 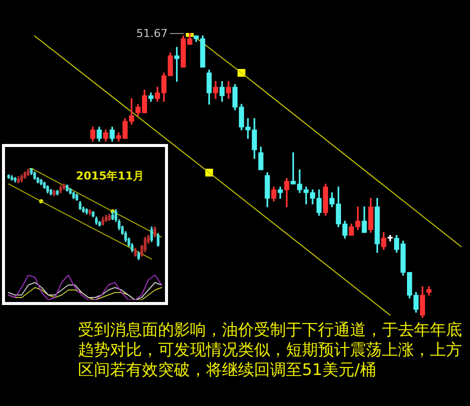 I want to click on chart-title: 2015年11月, so click(x=110, y=176).